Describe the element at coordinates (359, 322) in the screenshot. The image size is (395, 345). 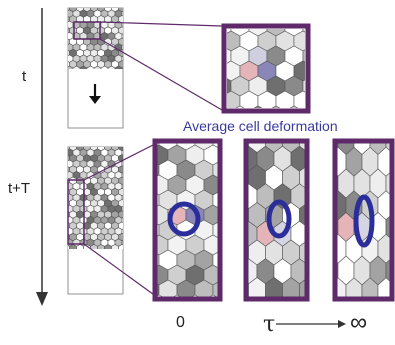
I see `tau-label-infinity: ∞` at that location.